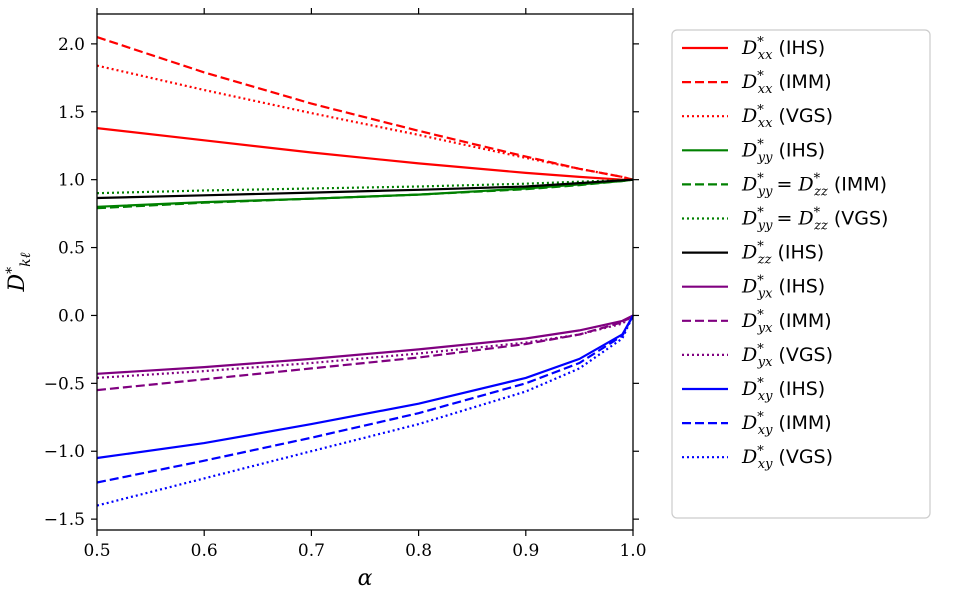 This screenshot has height=600, width=960. I want to click on legend-label: D* yx (IHS), so click(783, 288).